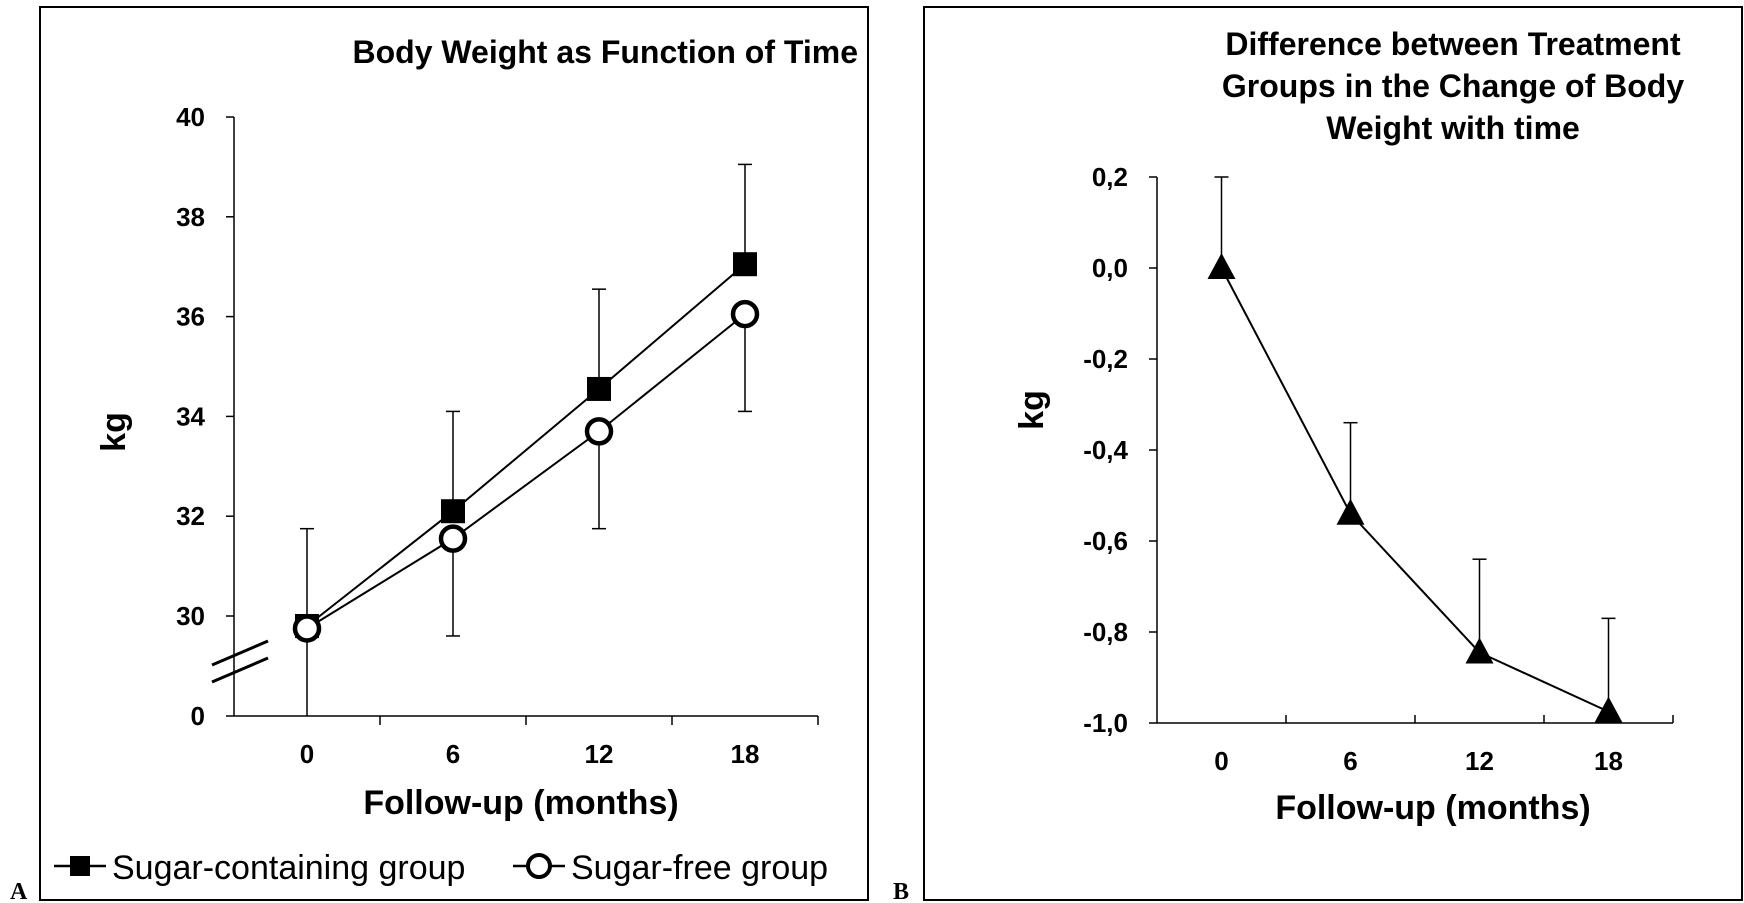 Image resolution: width=1744 pixels, height=903 pixels. I want to click on panel-a-xlabel: Follow-up (months), so click(520, 803).